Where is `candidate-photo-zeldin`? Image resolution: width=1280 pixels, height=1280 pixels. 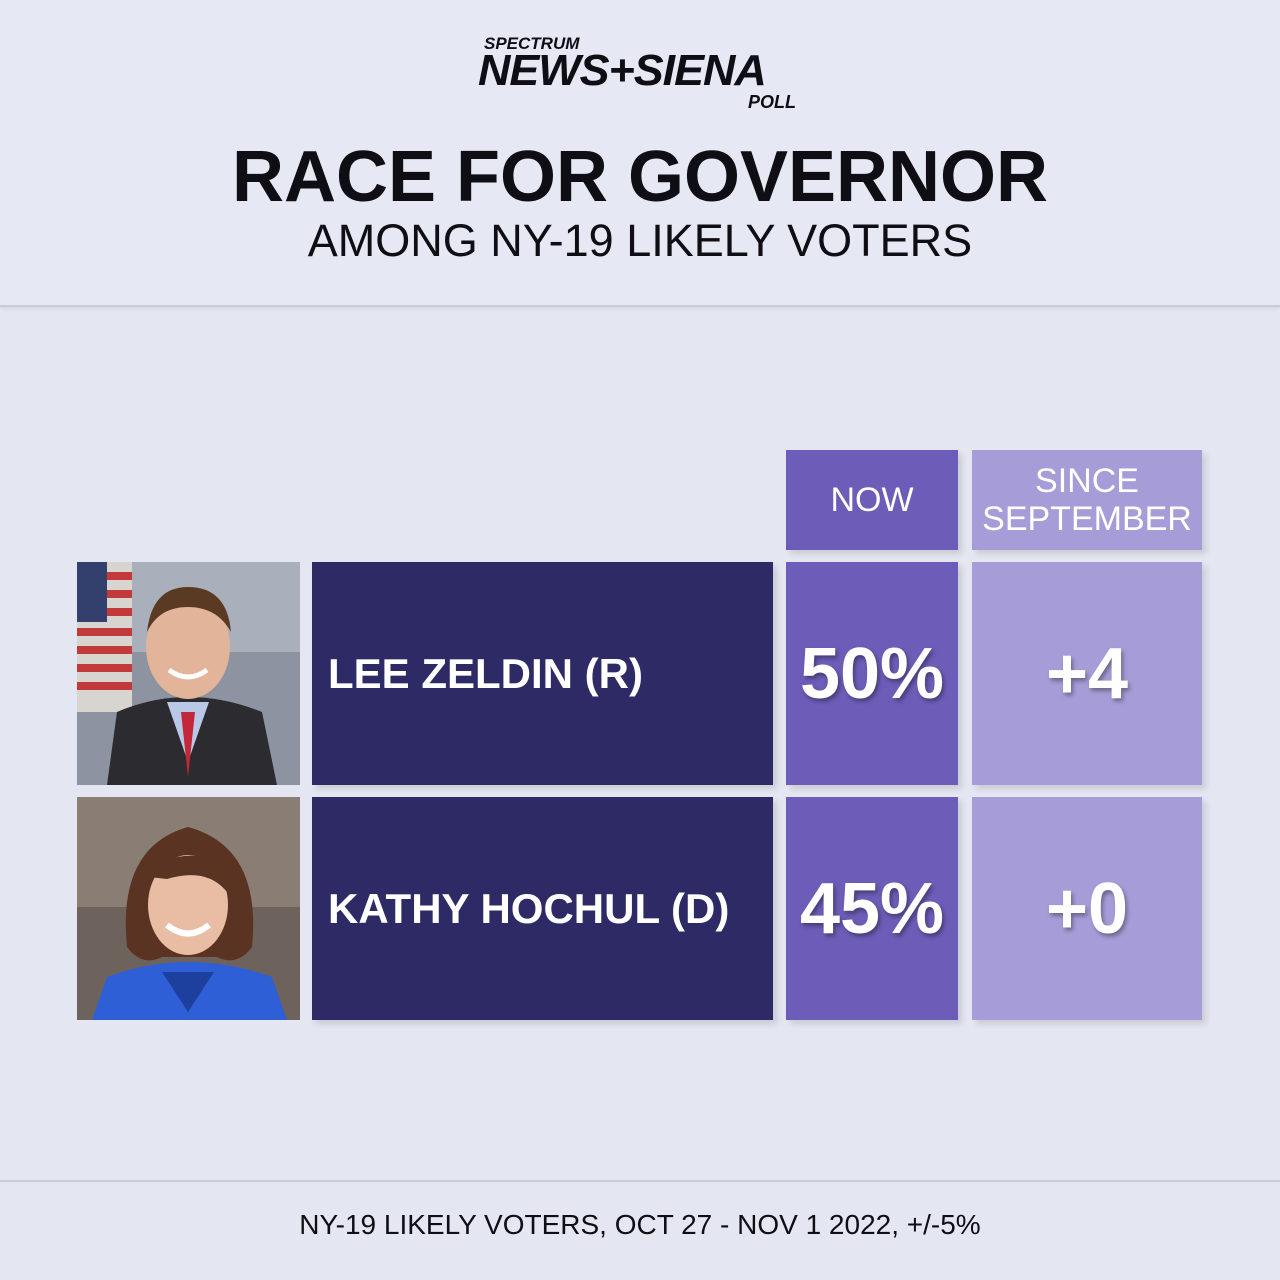 candidate-photo-zeldin is located at coordinates (188, 673).